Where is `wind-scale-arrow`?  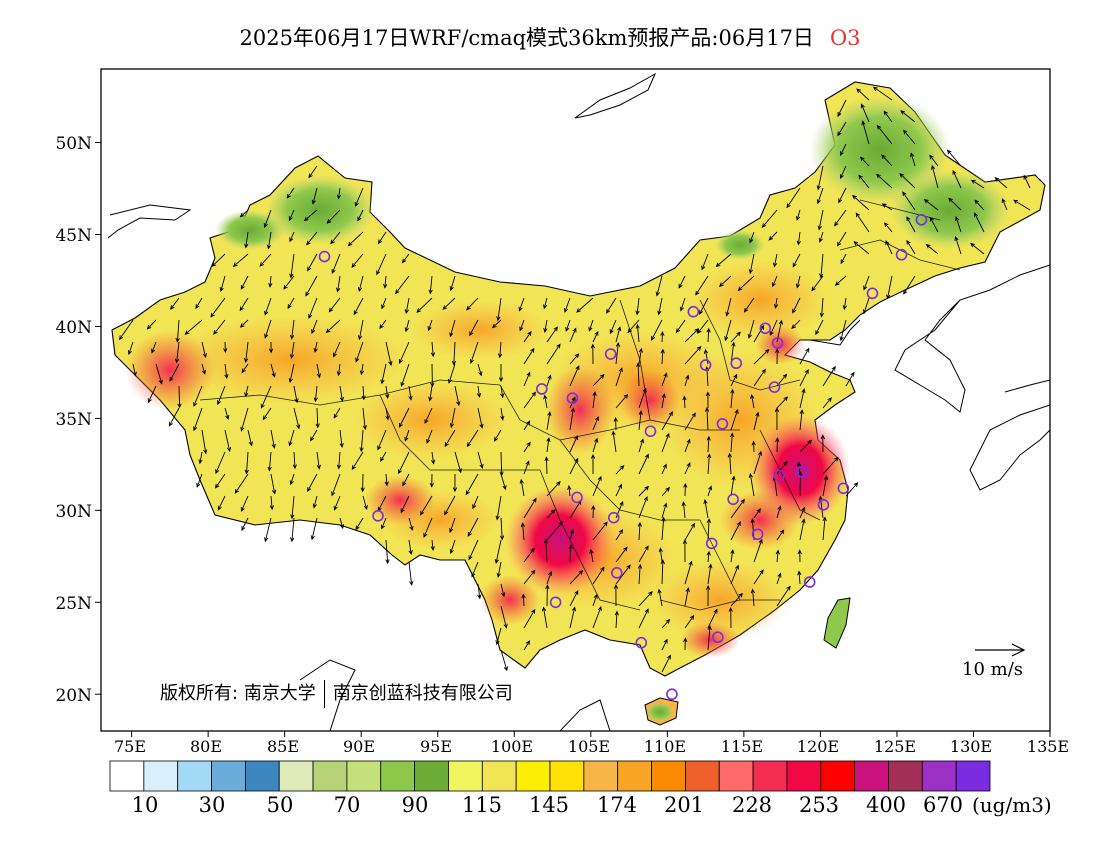
wind-scale-arrow is located at coordinates (1000, 650).